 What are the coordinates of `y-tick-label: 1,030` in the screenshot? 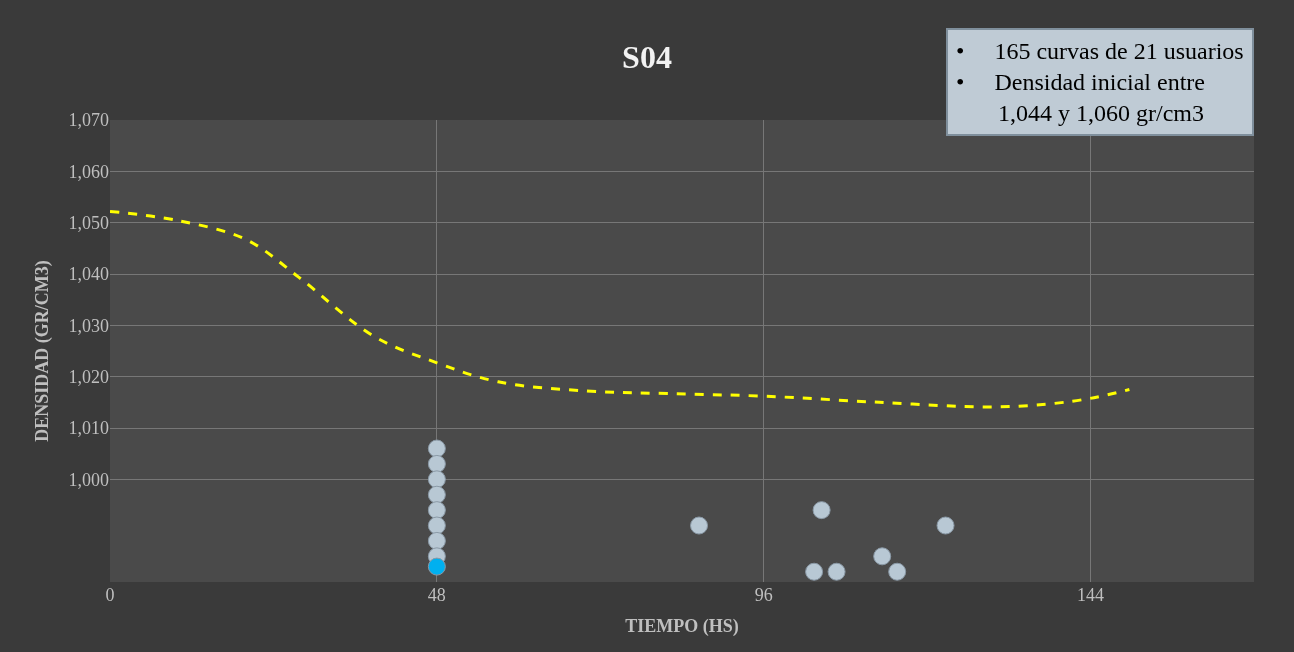 It's located at (88, 325).